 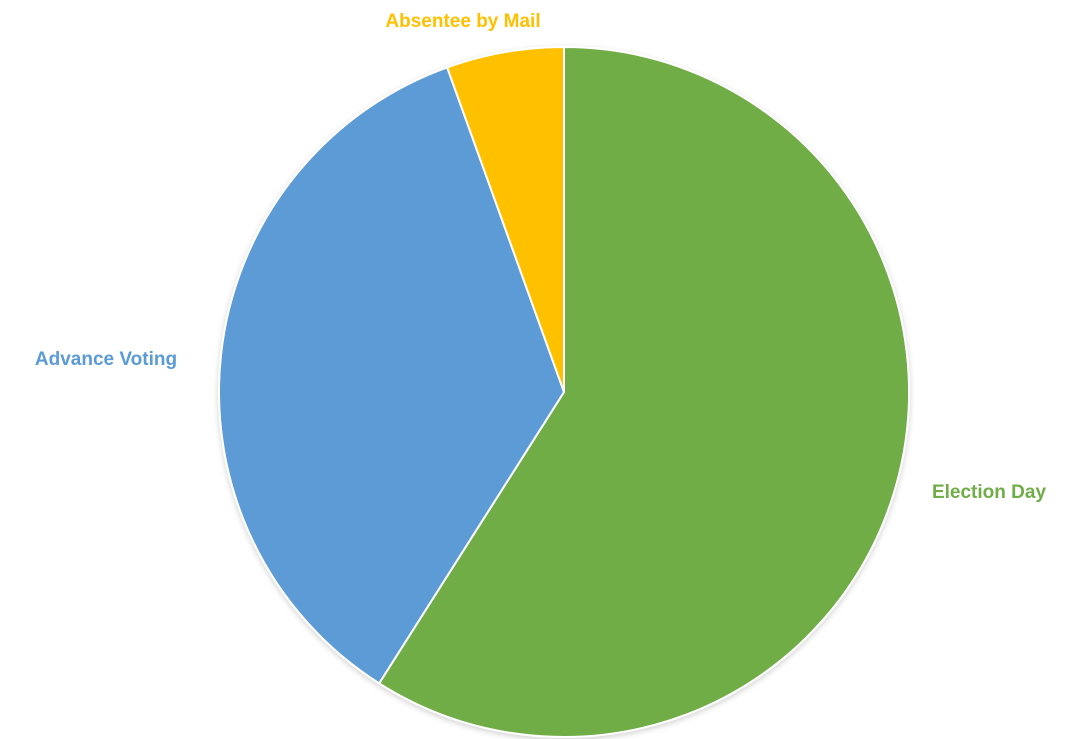 What do you see at coordinates (462, 21) in the screenshot?
I see `slice-label-absentee-by-mail: Absentee by Mail` at bounding box center [462, 21].